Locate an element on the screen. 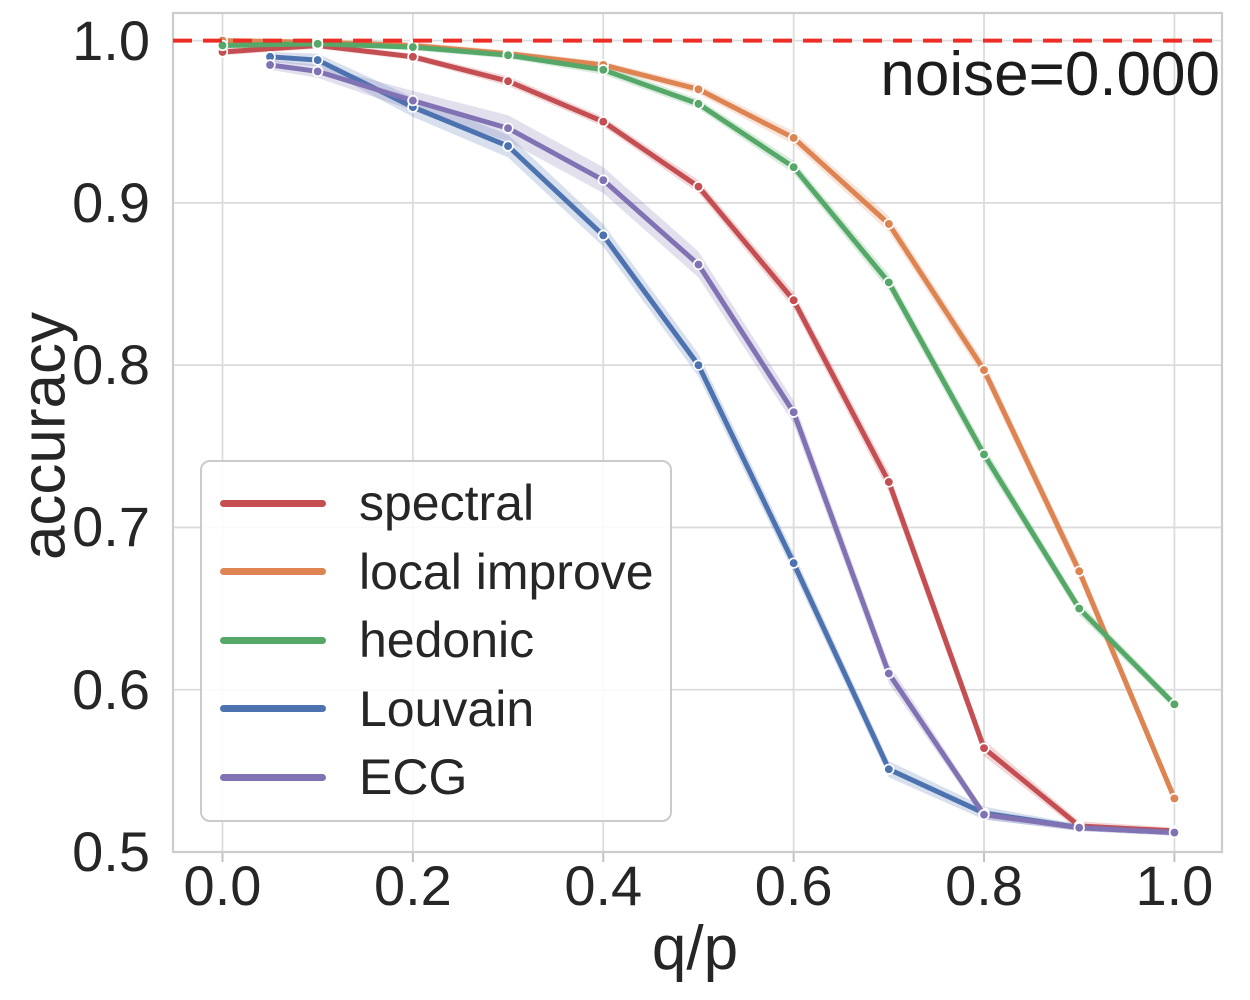 The height and width of the screenshot is (1000, 1250). legend-line-sample-ECG is located at coordinates (273, 777).